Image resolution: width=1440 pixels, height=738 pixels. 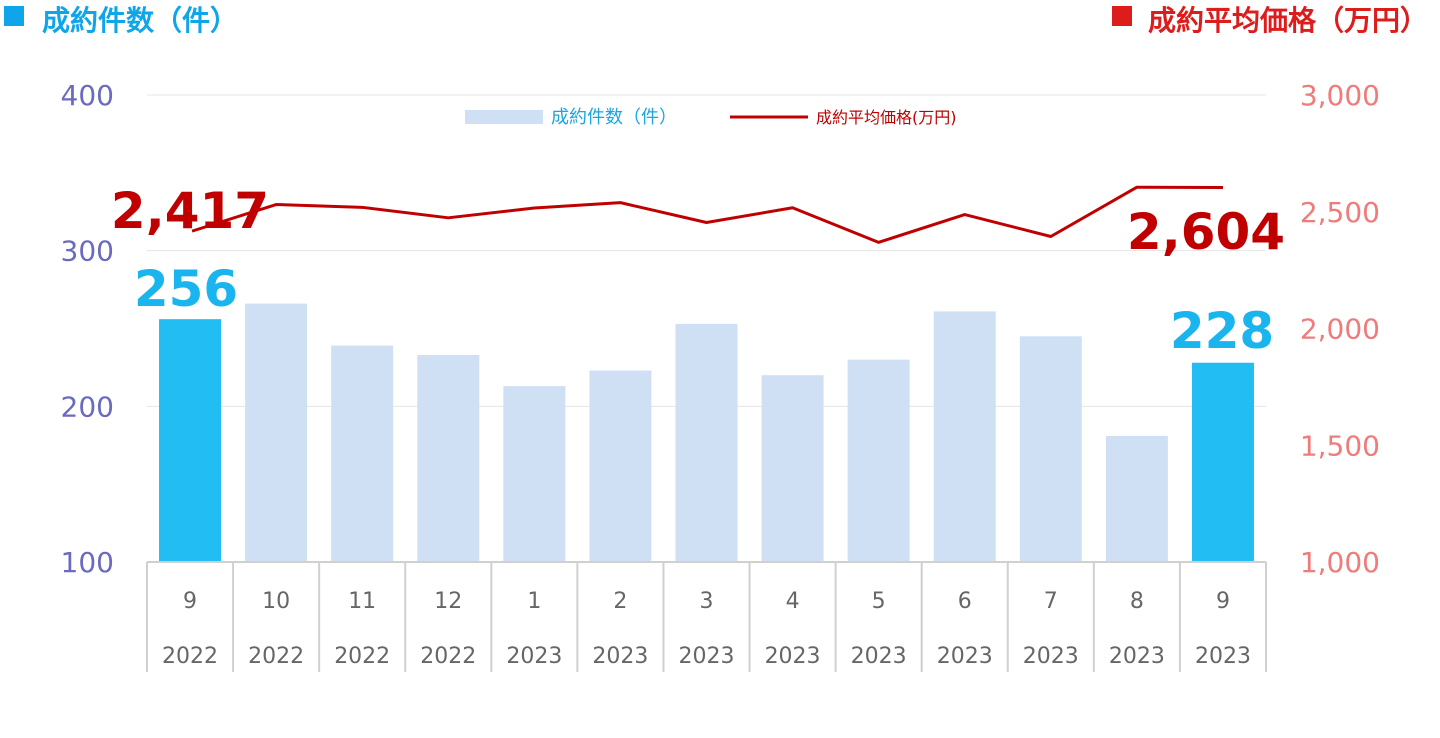 I want to click on left-title: 成約件数（件）, so click(x=121, y=20).